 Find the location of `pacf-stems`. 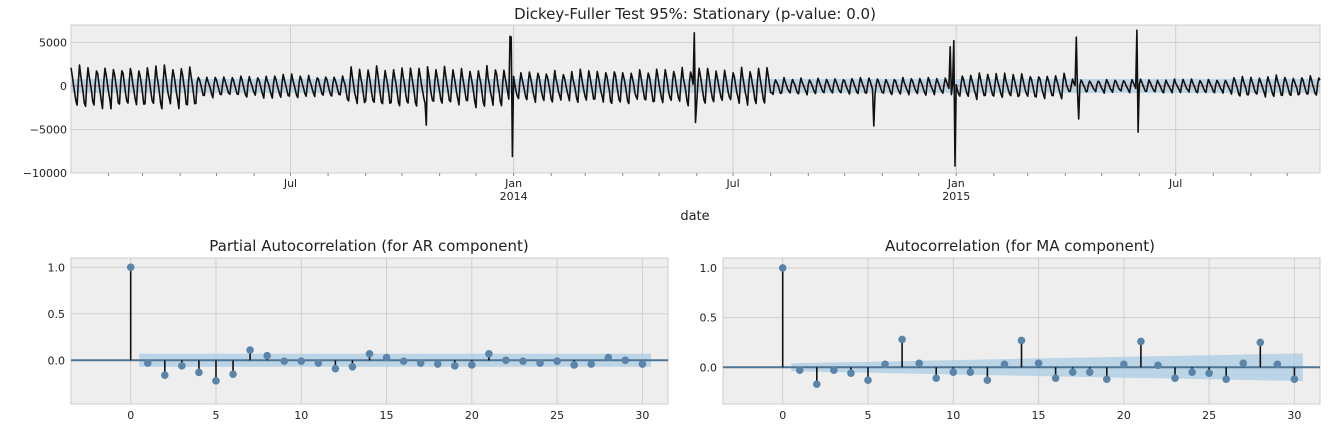

pacf-stems is located at coordinates (386, 324).